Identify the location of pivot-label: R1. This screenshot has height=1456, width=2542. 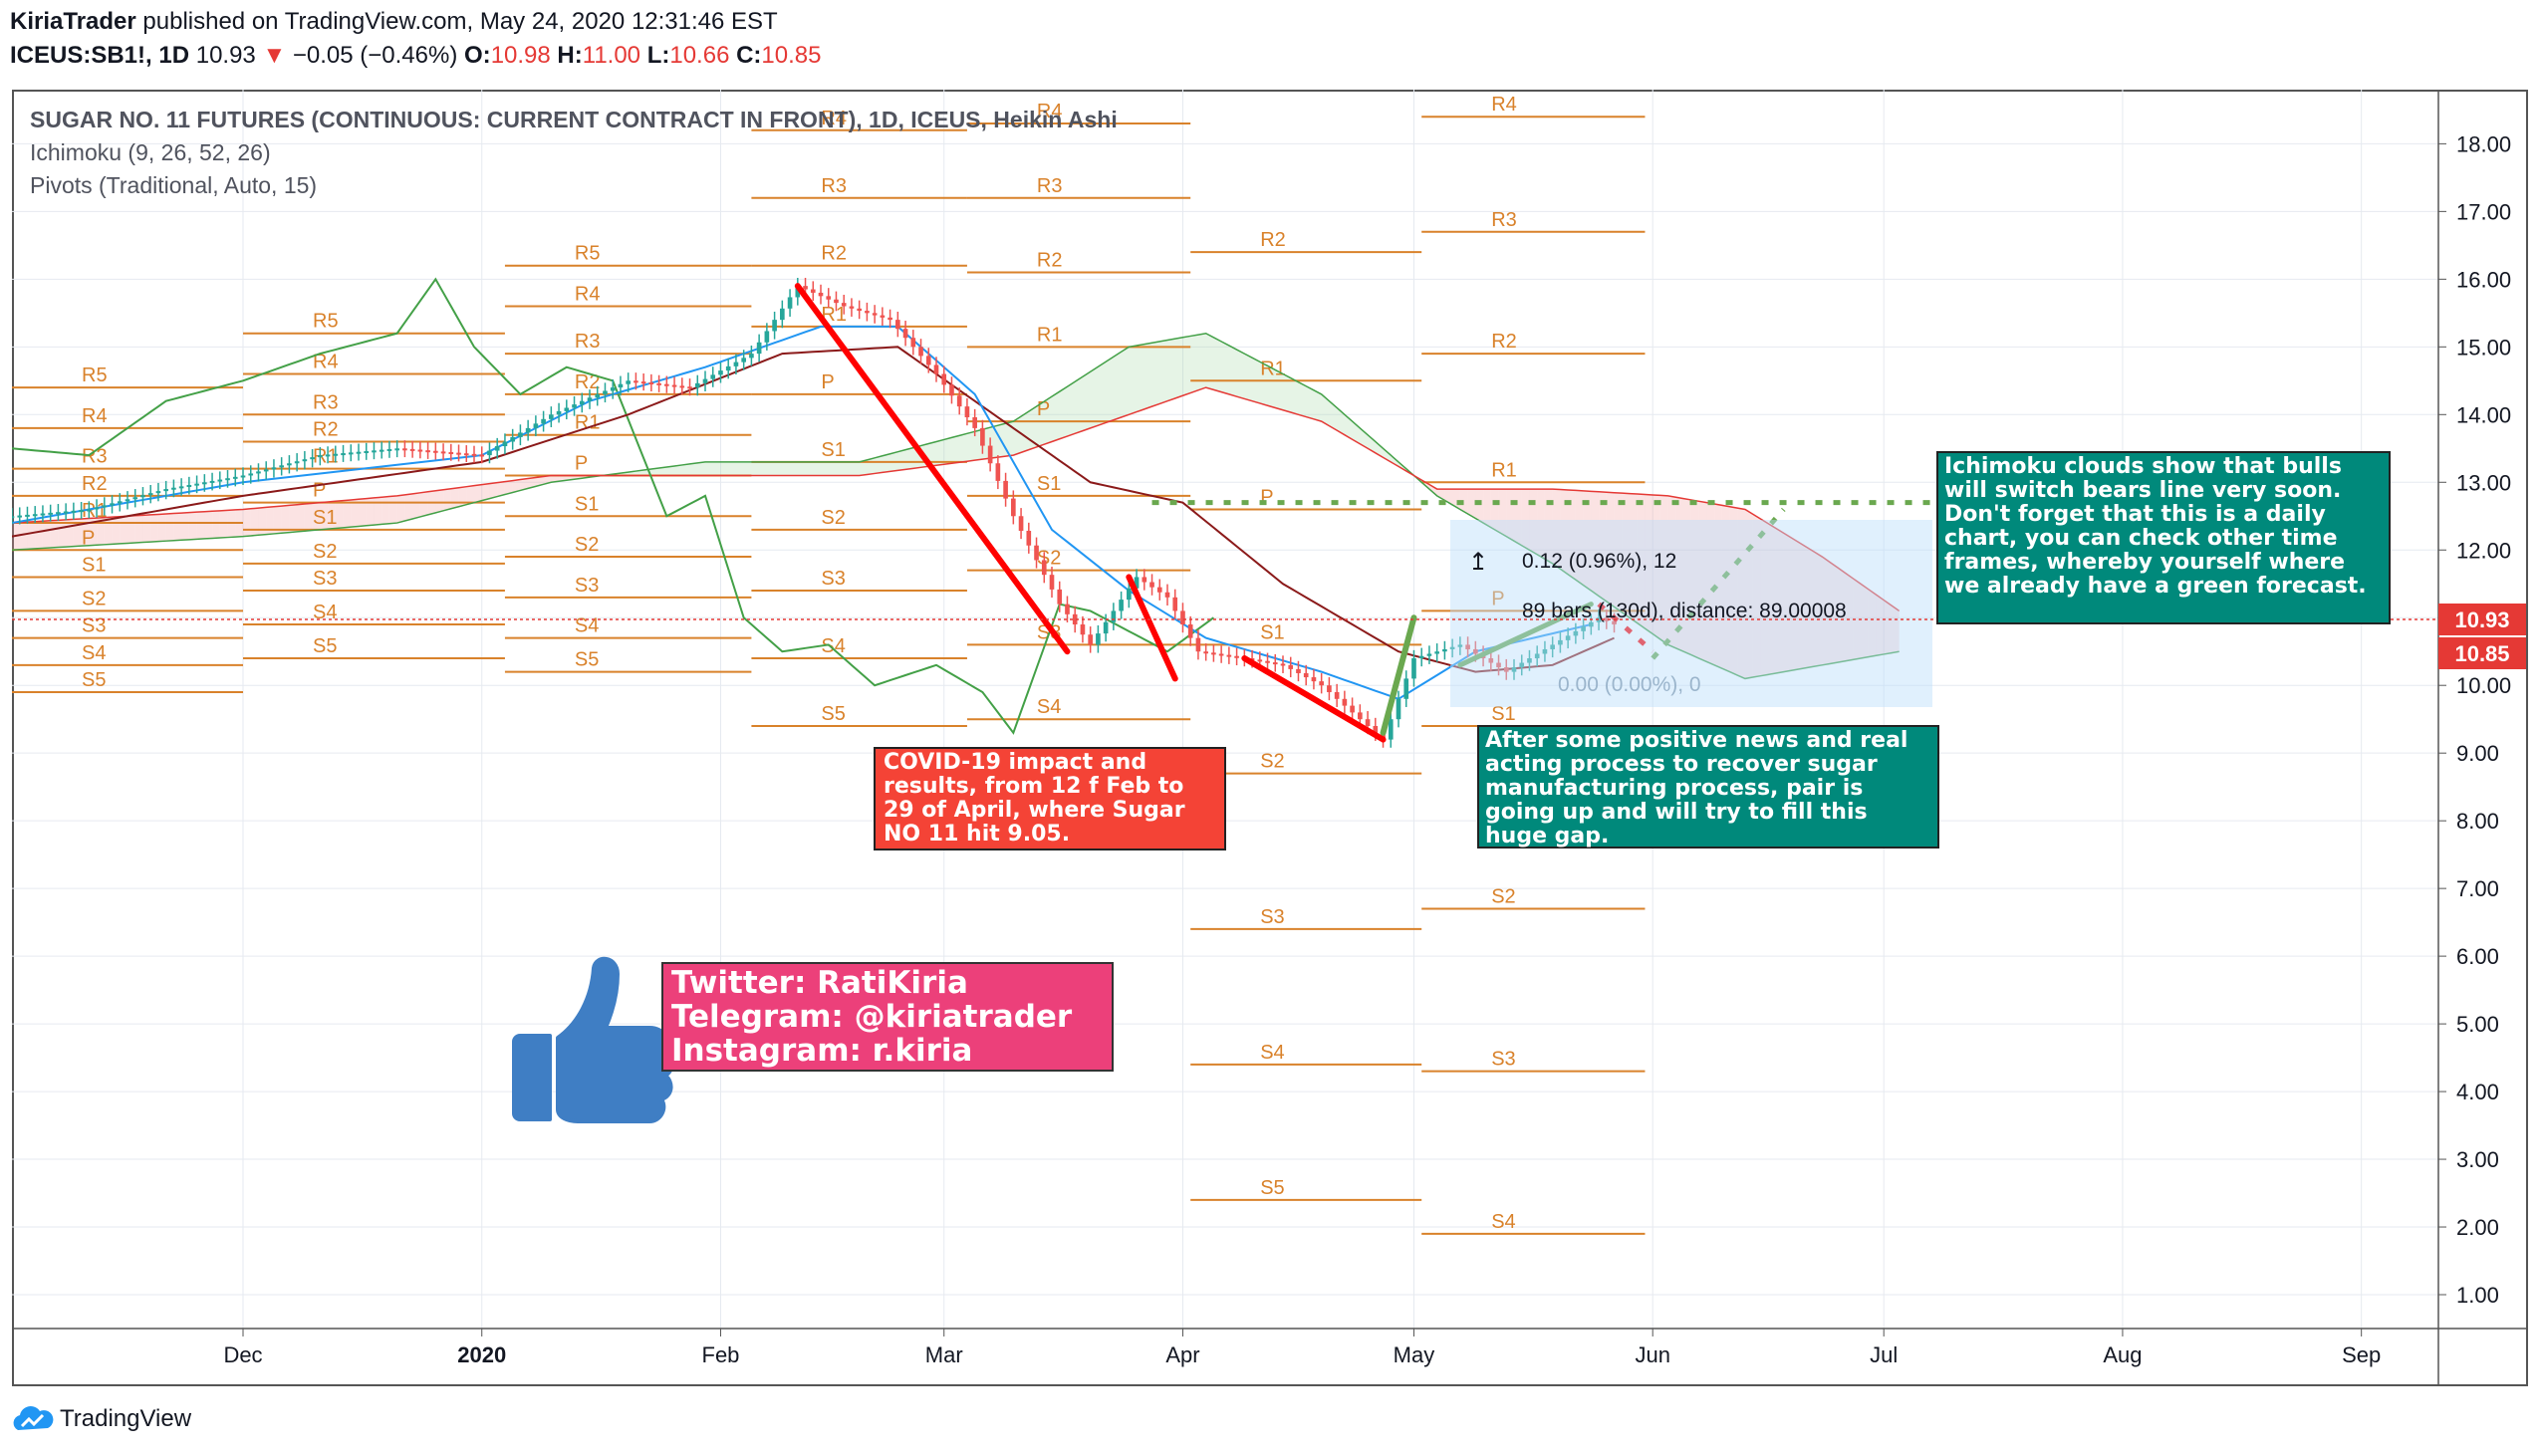
(1504, 470).